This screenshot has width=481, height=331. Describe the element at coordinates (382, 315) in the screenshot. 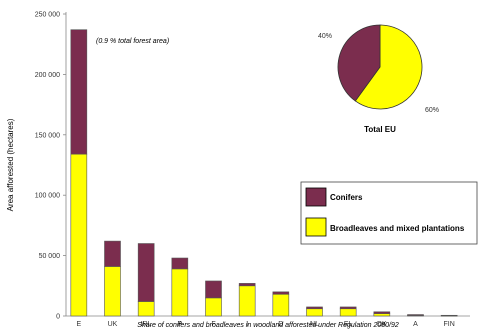

I see `bar-broadleaves-dk` at that location.